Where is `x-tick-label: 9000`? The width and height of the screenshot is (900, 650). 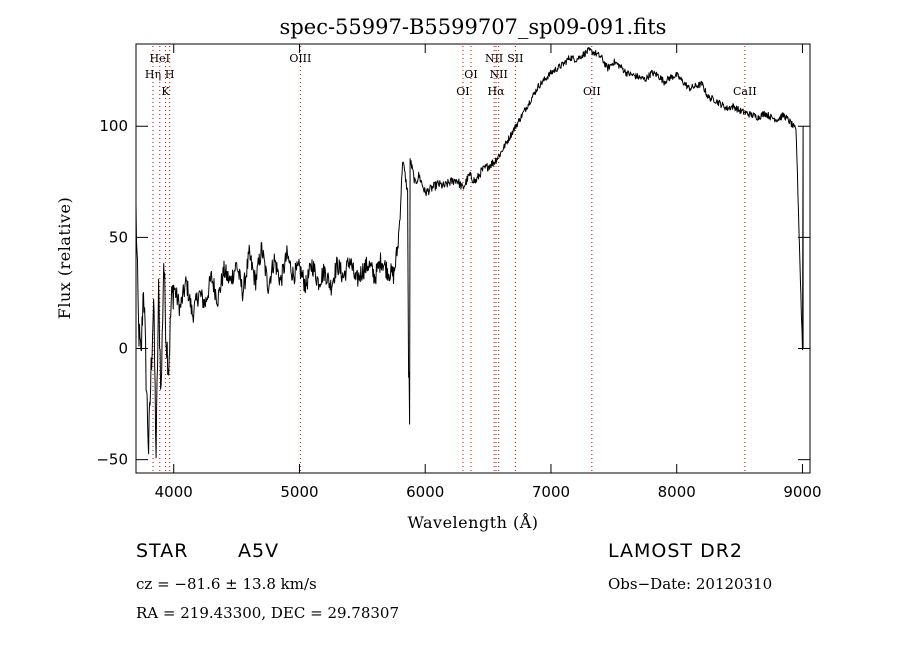 x-tick-label: 9000 is located at coordinates (802, 492).